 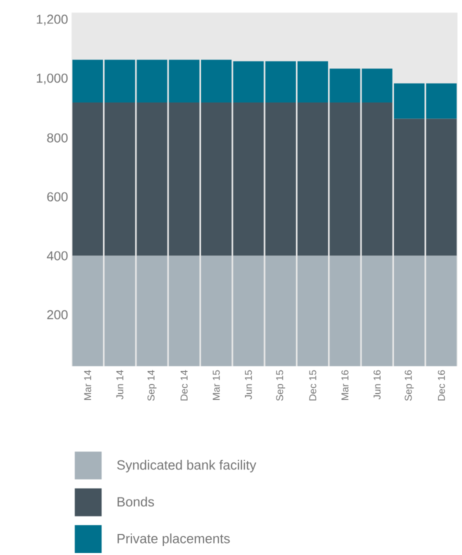 What do you see at coordinates (57, 315) in the screenshot?
I see `y-tick-label: 200` at bounding box center [57, 315].